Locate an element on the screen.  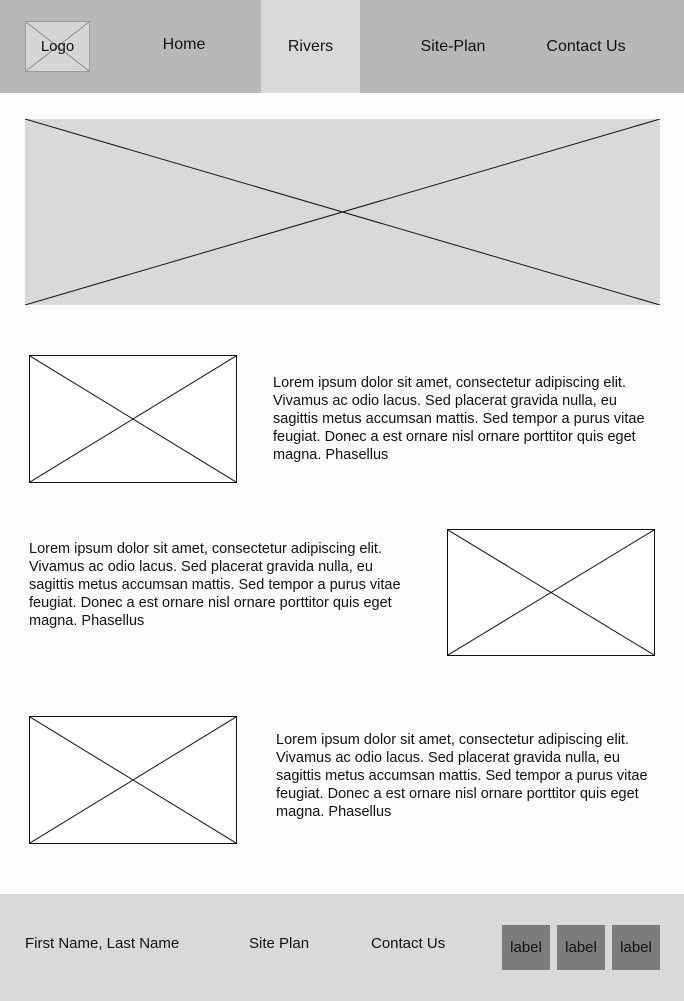
logo-label: Logo is located at coordinates (57, 46).